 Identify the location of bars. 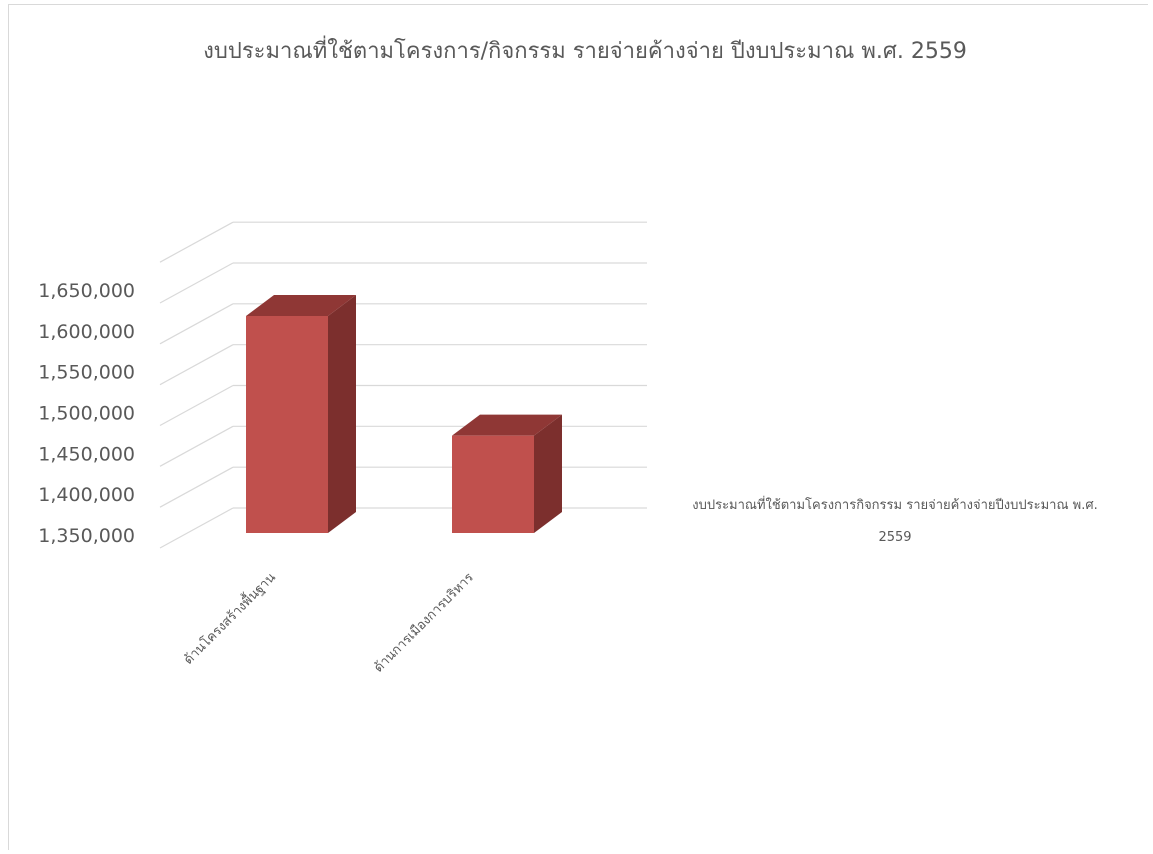
(404, 414).